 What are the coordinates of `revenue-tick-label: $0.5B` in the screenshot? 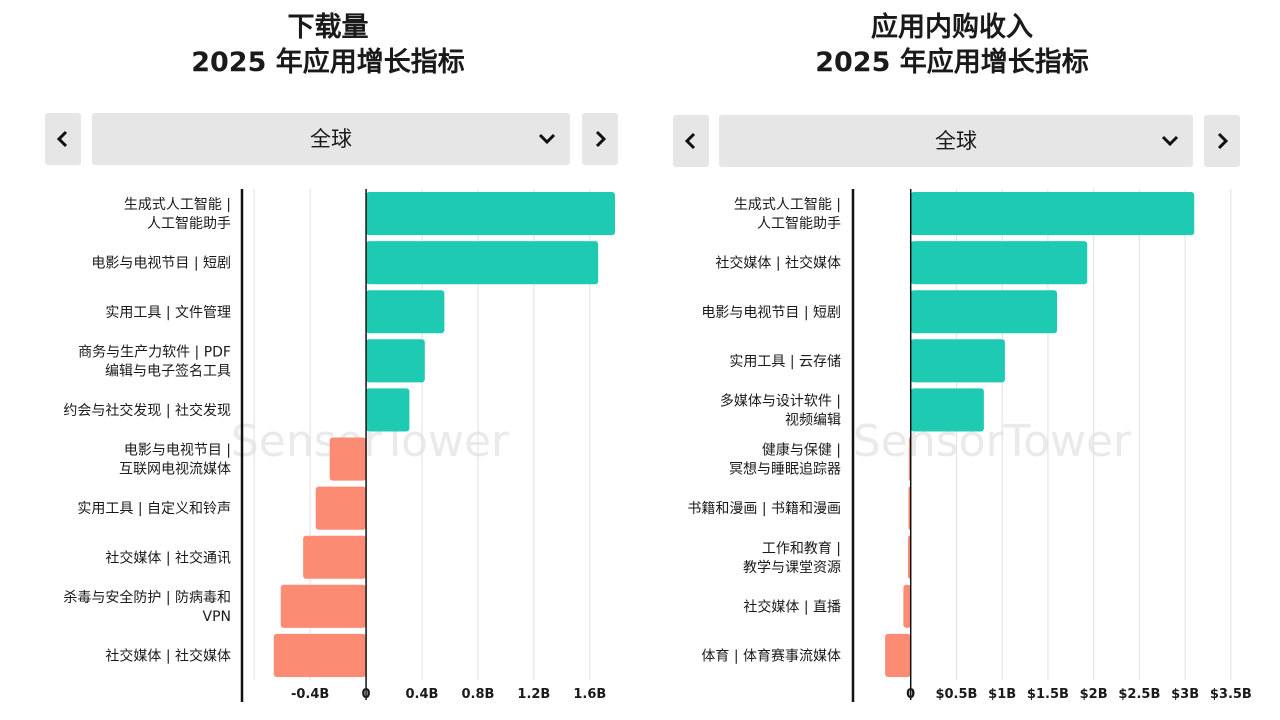 It's located at (956, 694).